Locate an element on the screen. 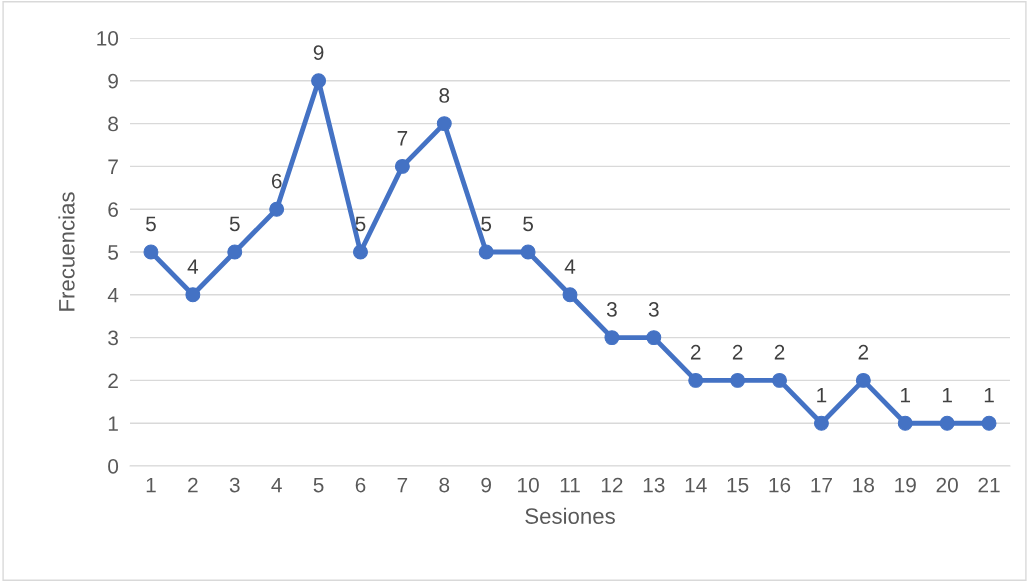 Image resolution: width=1029 pixels, height=582 pixels. y-tick-label: 4 is located at coordinates (113, 295).